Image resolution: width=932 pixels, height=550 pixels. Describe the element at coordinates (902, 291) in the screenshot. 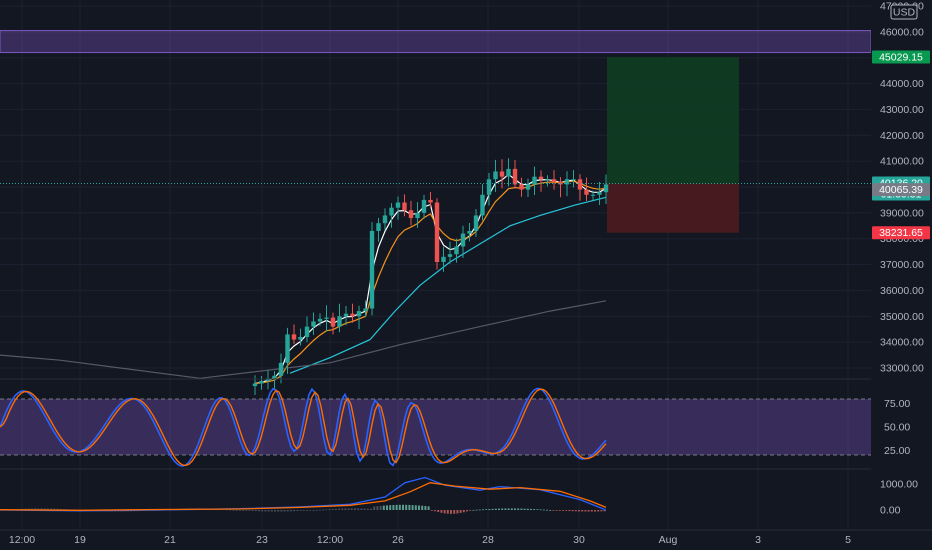

I see `price-tick-label: 36000.00` at that location.